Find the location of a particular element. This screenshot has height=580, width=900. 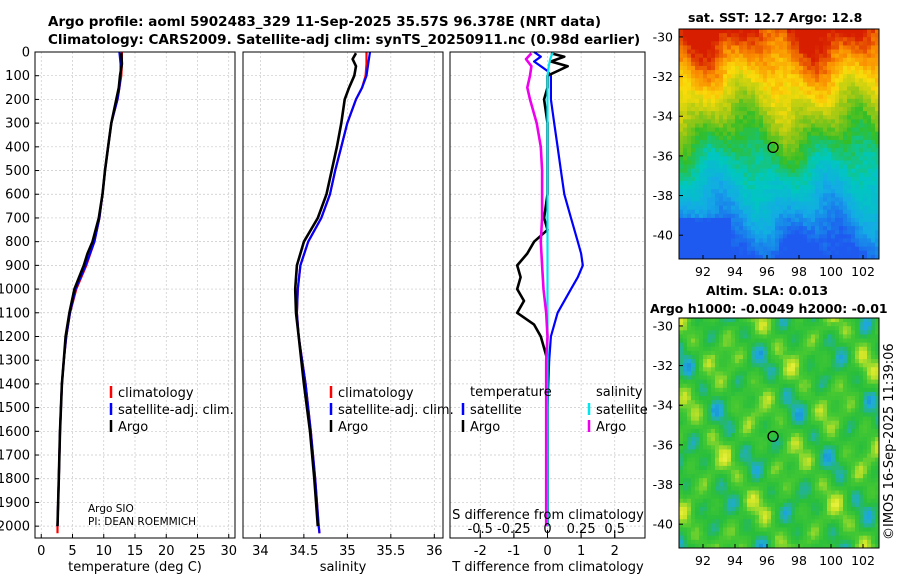

legend-title-salinity: salinity is located at coordinates (619, 392).